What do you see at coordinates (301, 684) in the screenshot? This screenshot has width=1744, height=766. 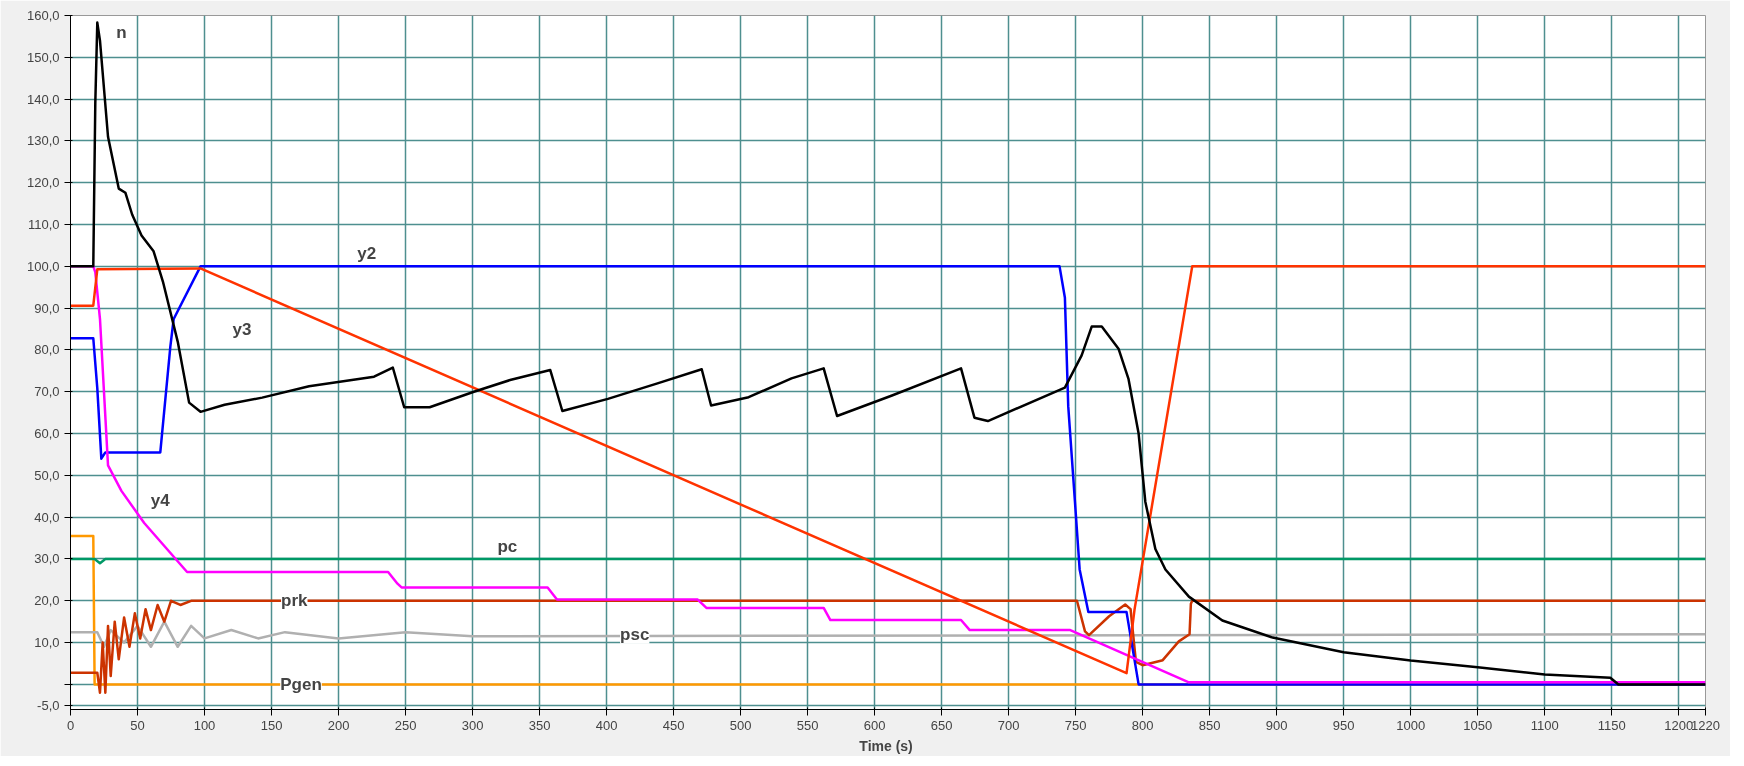 I see `series-label: Pgen` at bounding box center [301, 684].